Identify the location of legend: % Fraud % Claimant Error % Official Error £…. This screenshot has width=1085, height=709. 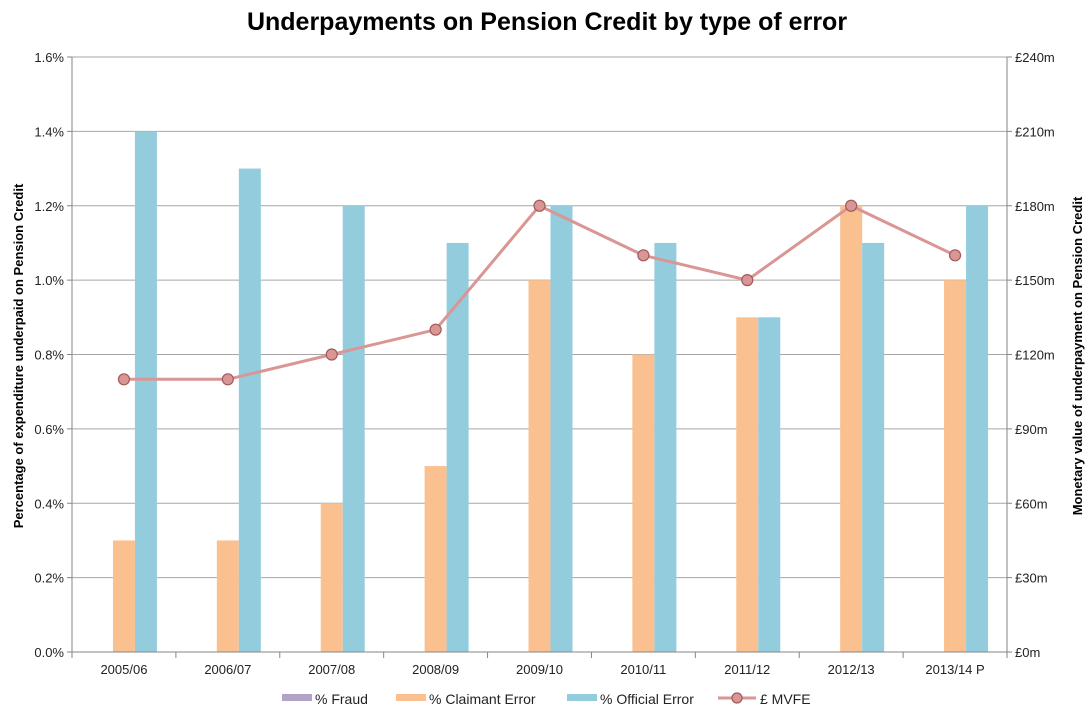
(546, 699).